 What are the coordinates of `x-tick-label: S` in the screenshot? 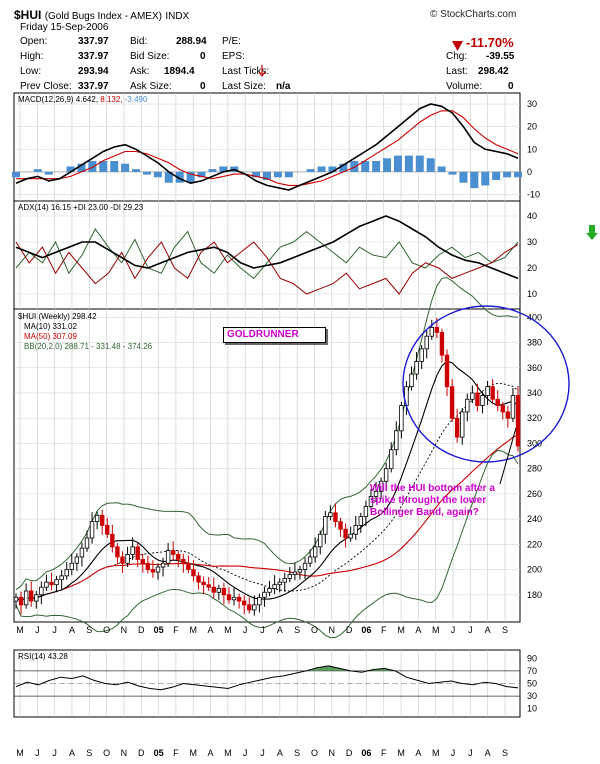 It's located at (505, 630).